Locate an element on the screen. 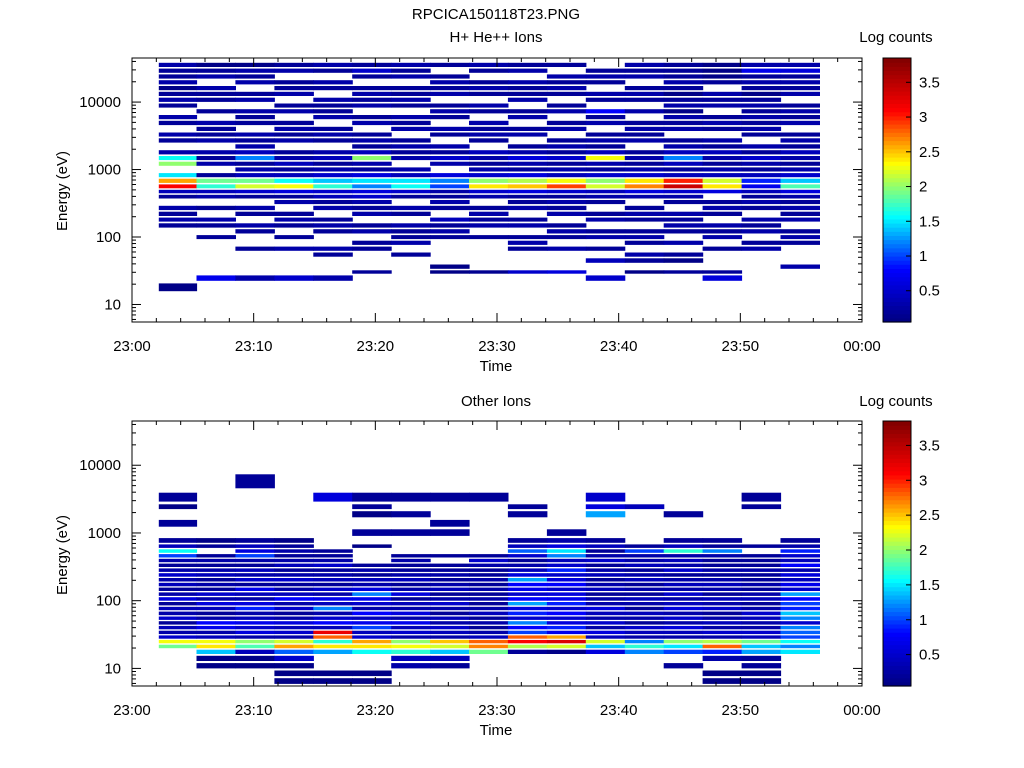  y-tick-label: 10 is located at coordinates (112, 668).